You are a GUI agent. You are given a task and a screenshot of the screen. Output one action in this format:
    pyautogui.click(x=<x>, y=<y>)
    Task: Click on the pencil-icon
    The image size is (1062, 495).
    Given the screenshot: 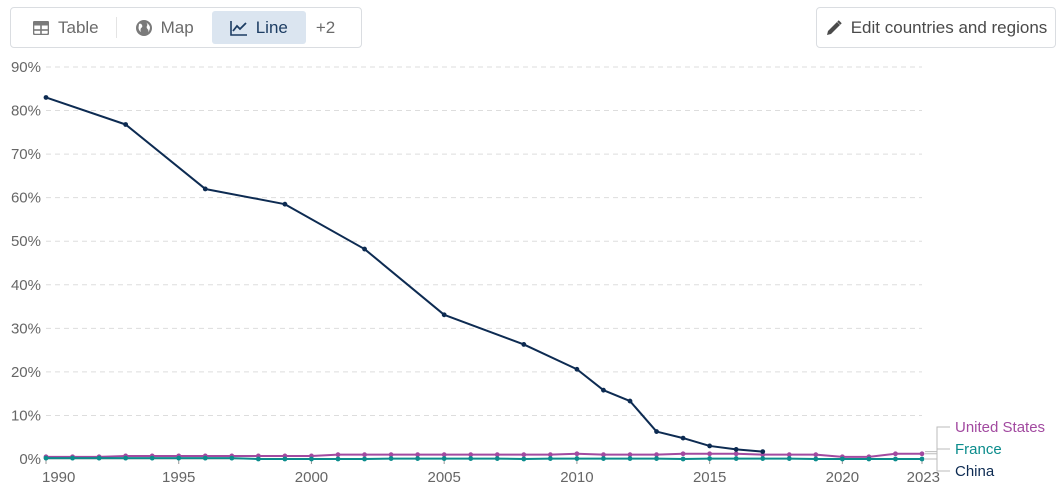 What is the action you would take?
    pyautogui.click(x=834, y=28)
    